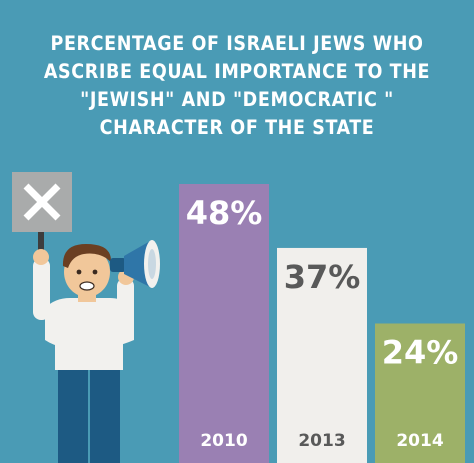 The height and width of the screenshot is (463, 474). What do you see at coordinates (237, 99) in the screenshot?
I see `title-line-3: "JEWISH" AND "DEMOCRATIC "` at bounding box center [237, 99].